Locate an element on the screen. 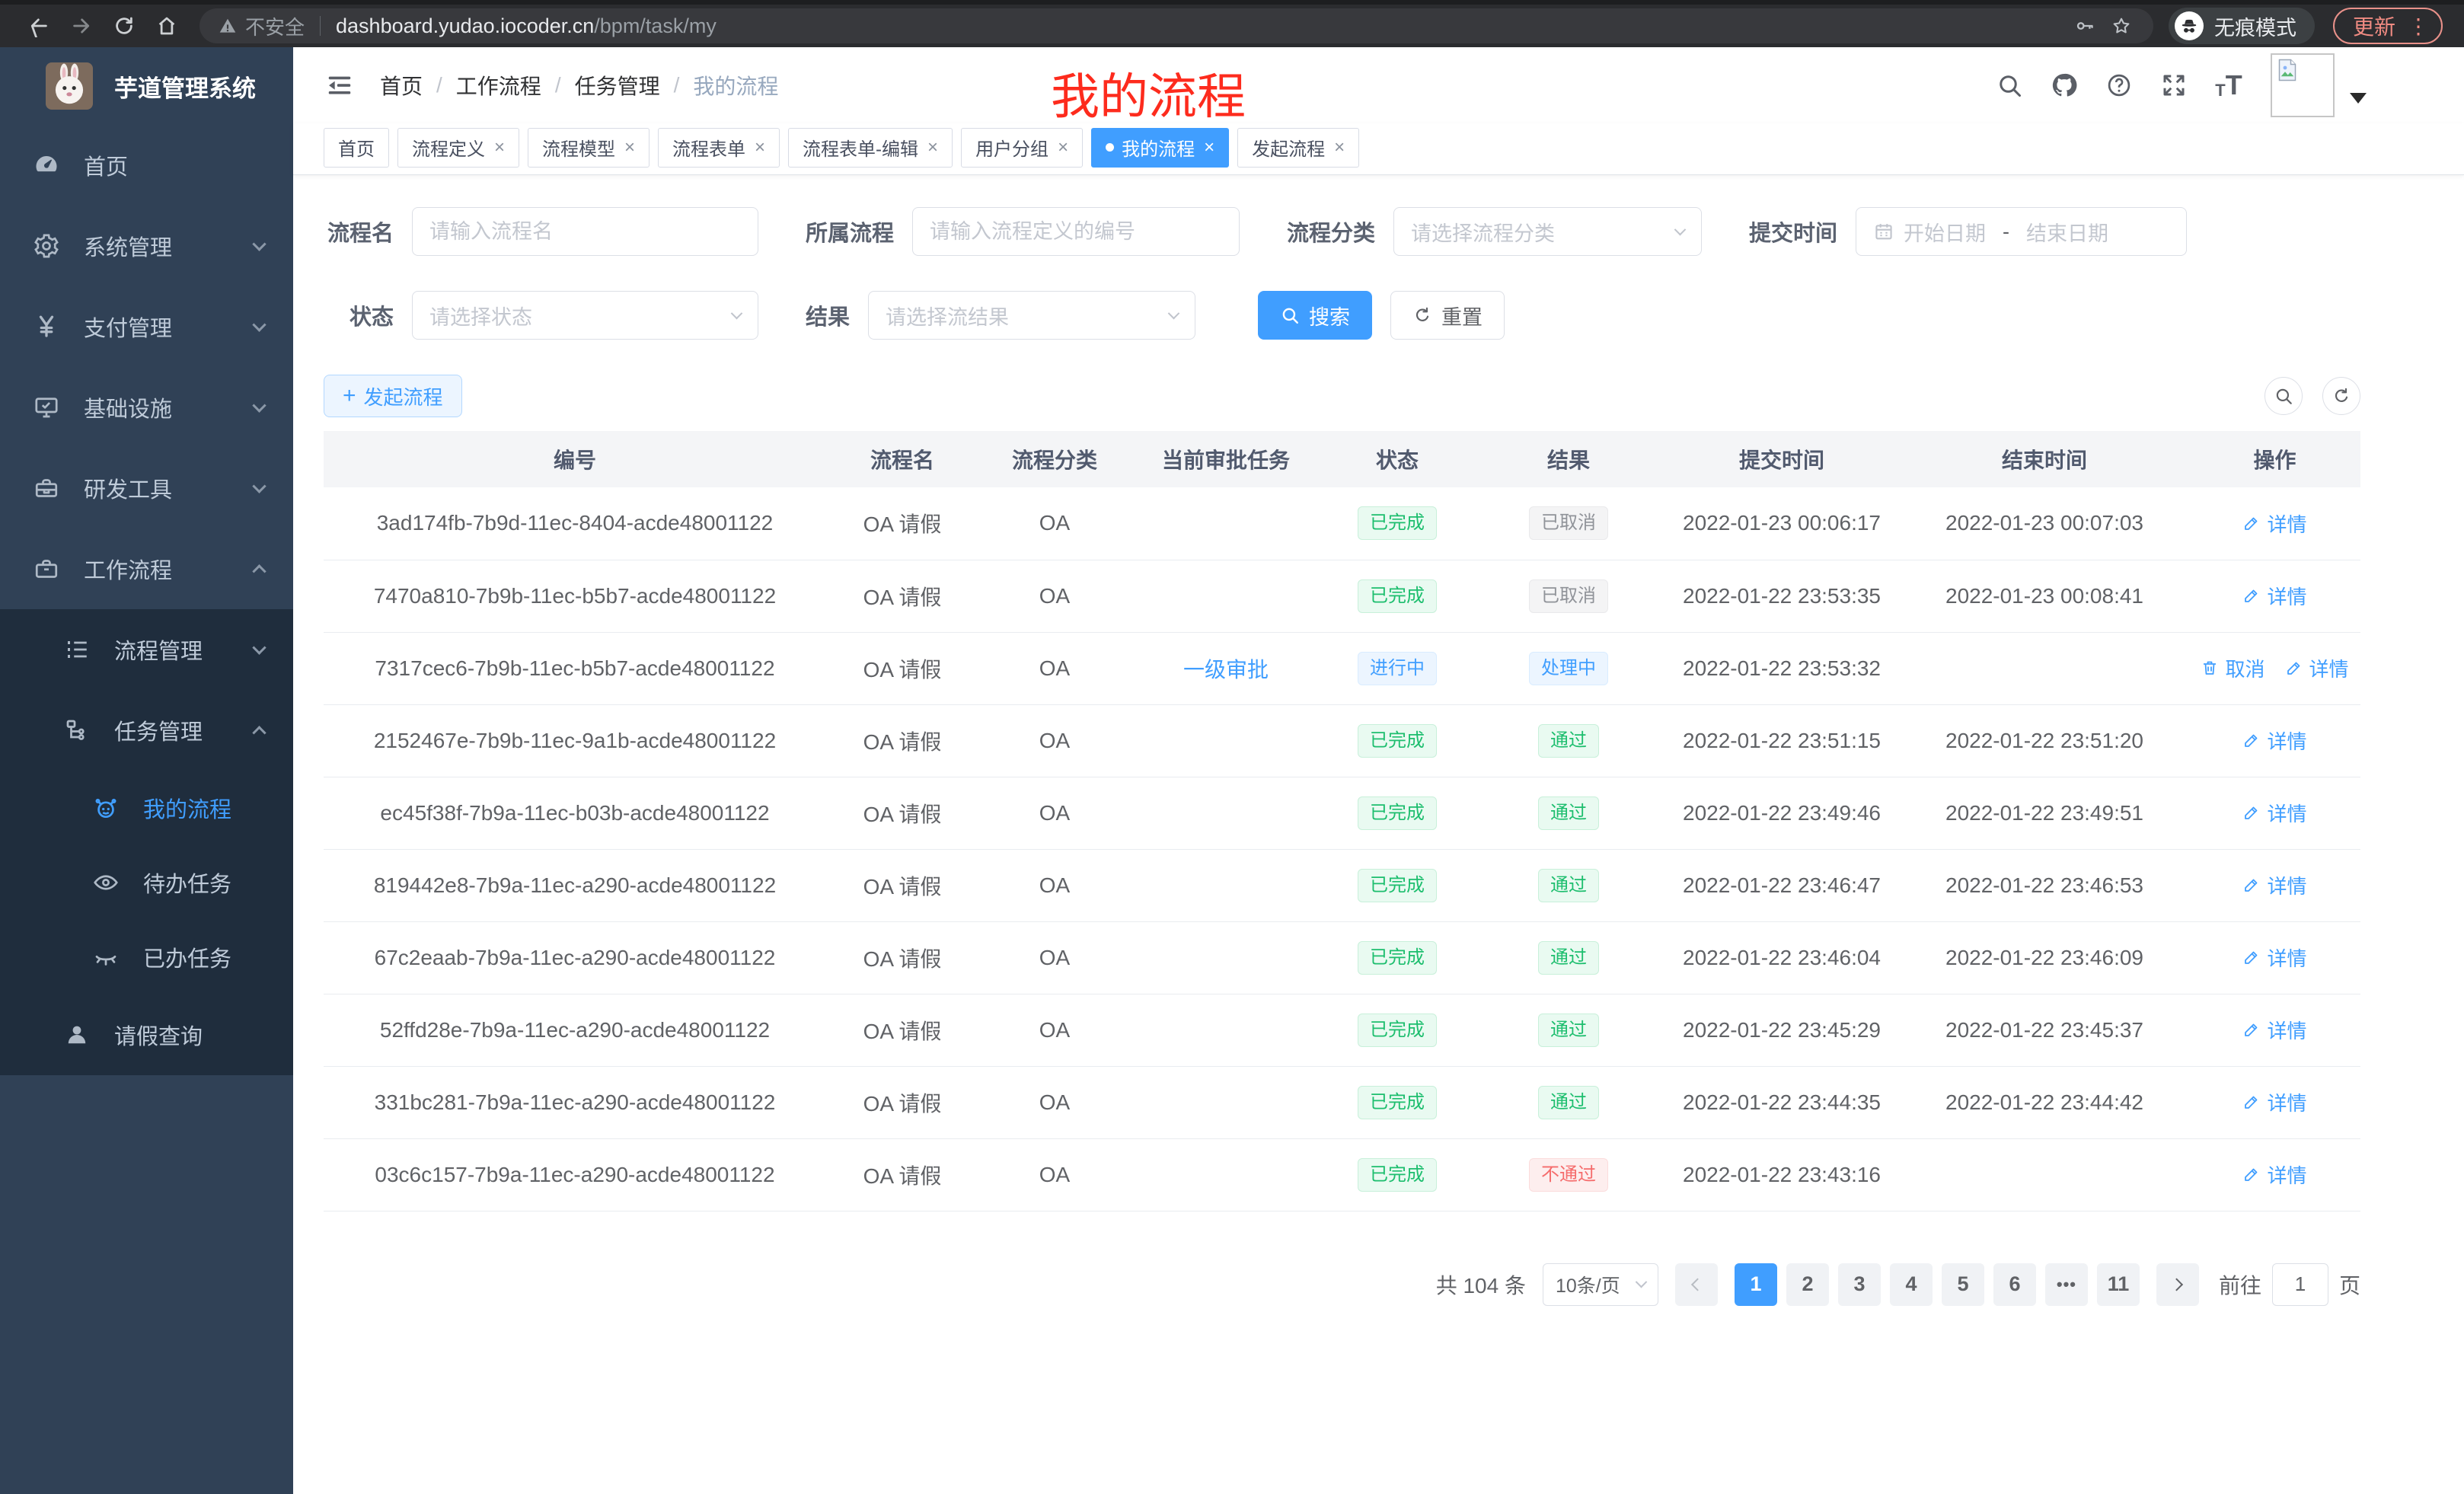 The image size is (2464, 1494). status-select: 请选择状态 is located at coordinates (585, 315).